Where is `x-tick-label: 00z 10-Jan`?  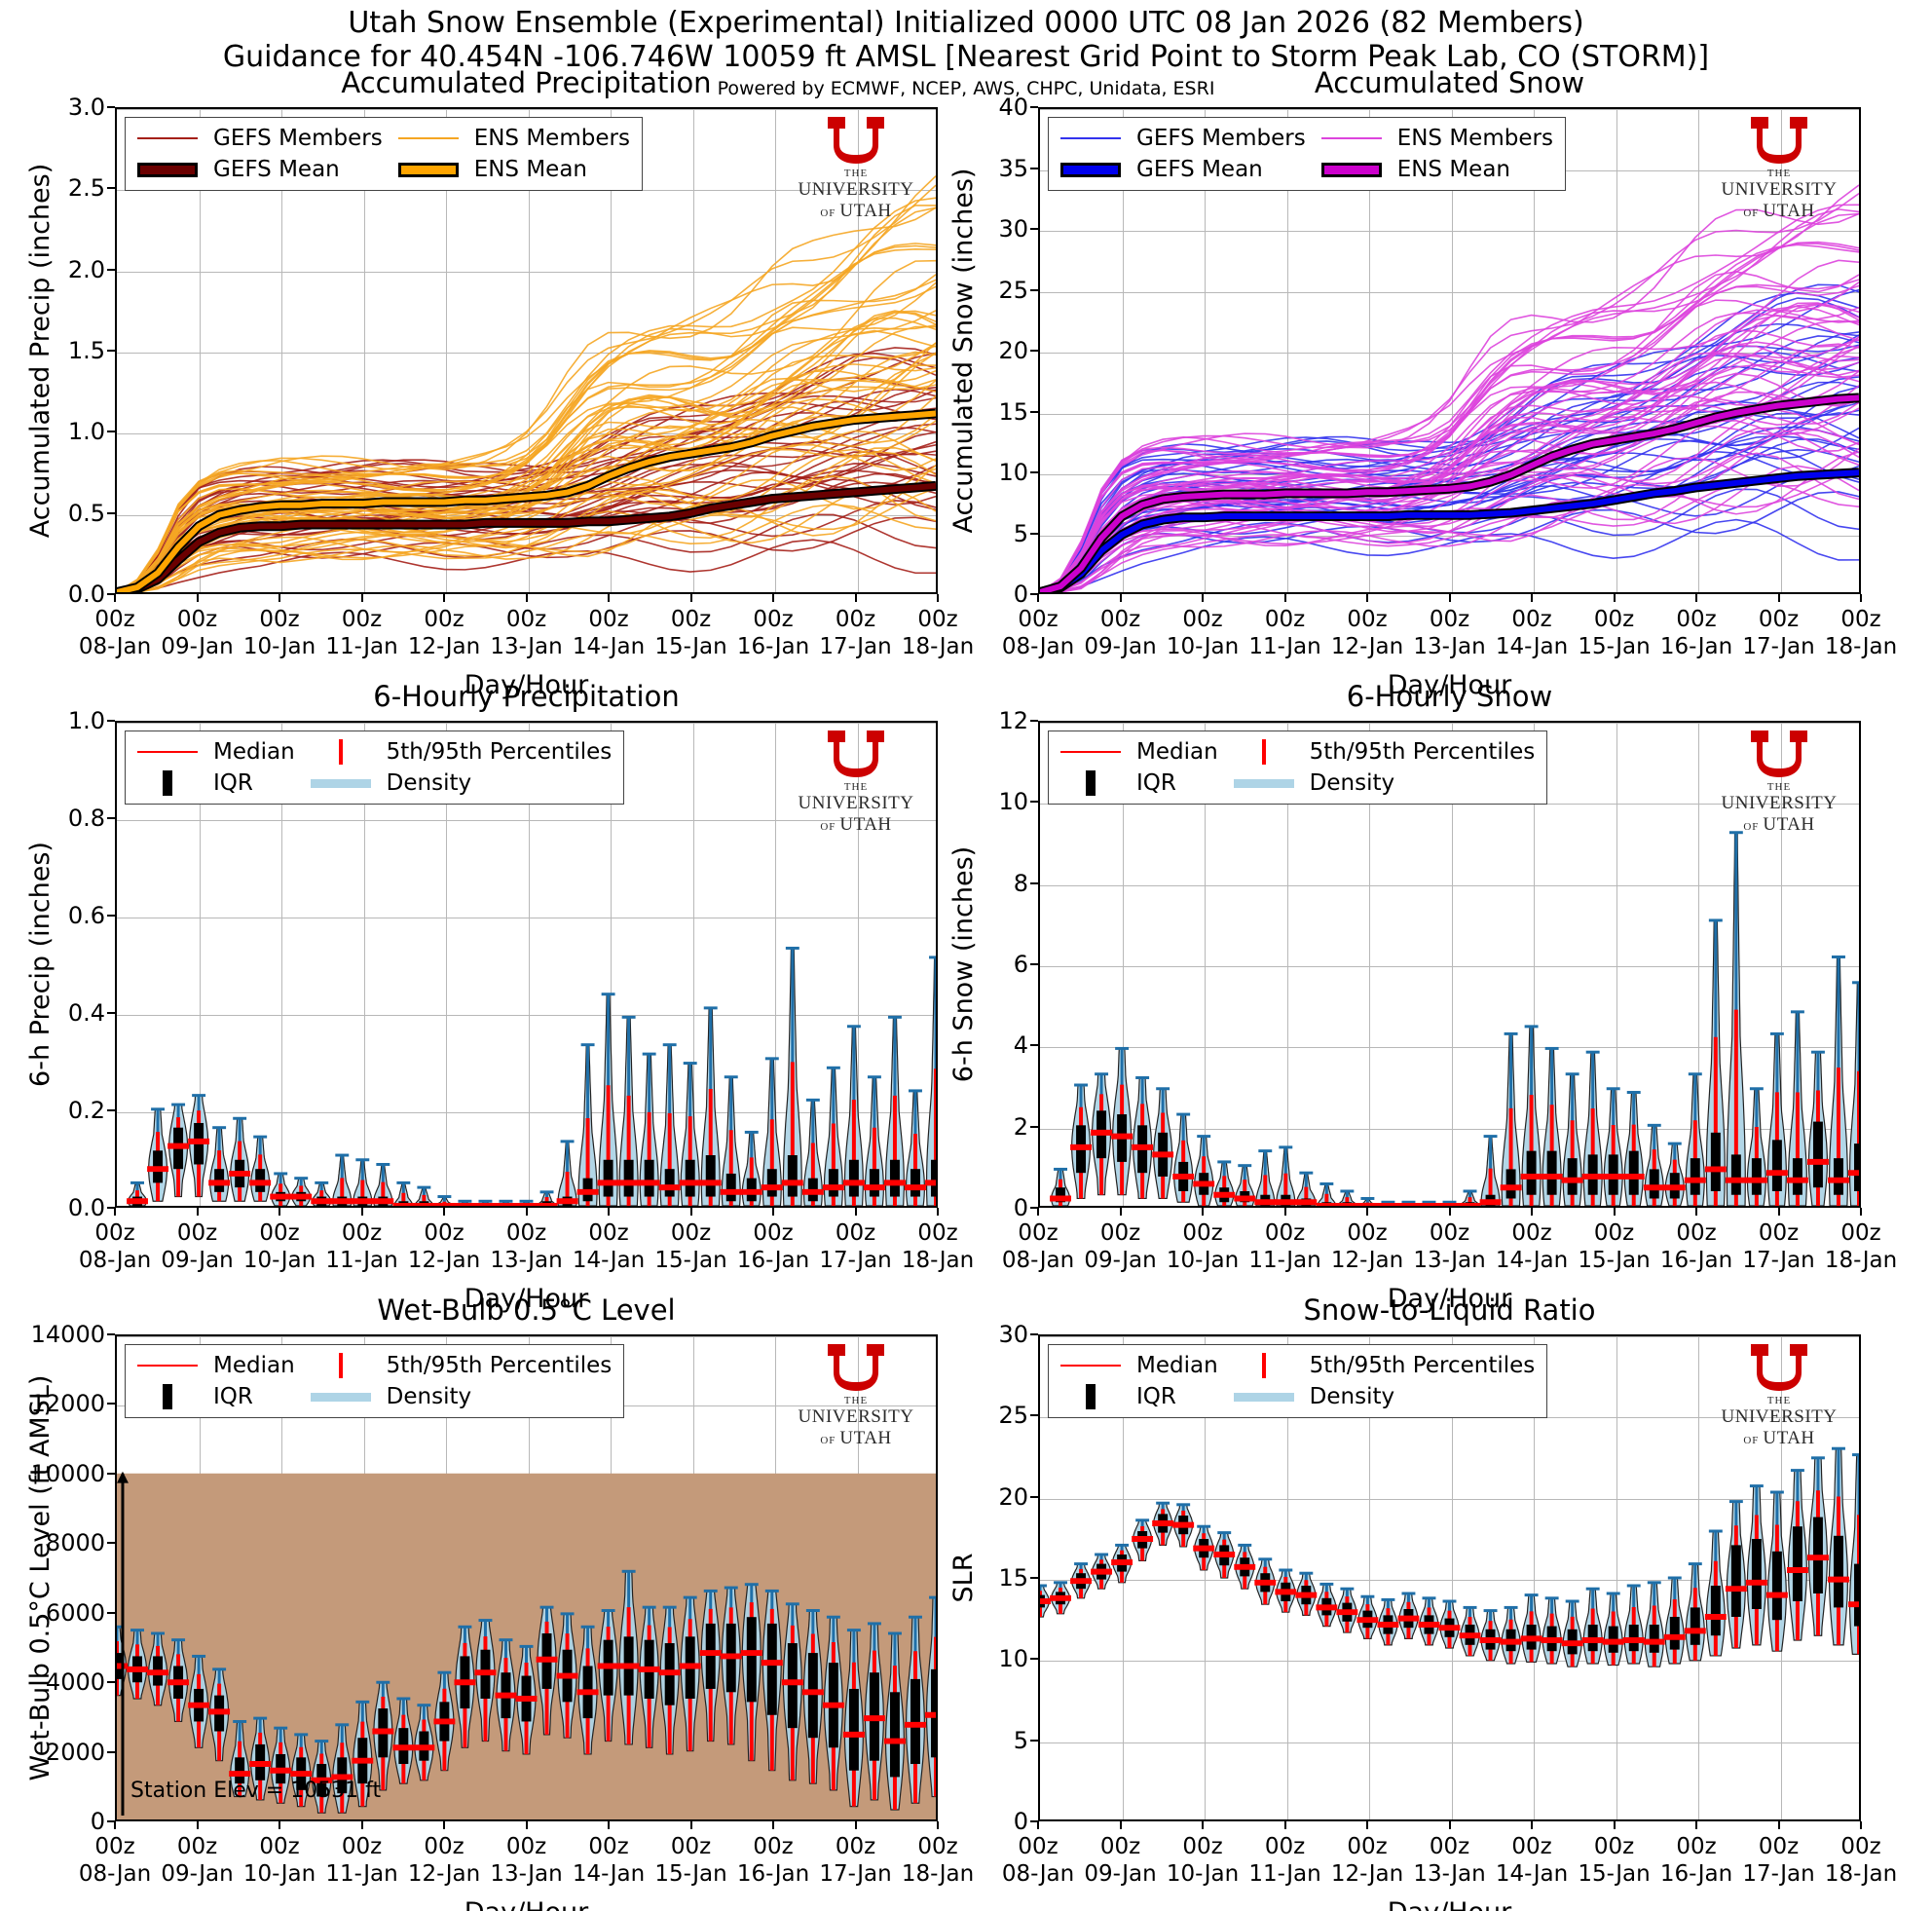 x-tick-label: 00z 10-Jan is located at coordinates (280, 633).